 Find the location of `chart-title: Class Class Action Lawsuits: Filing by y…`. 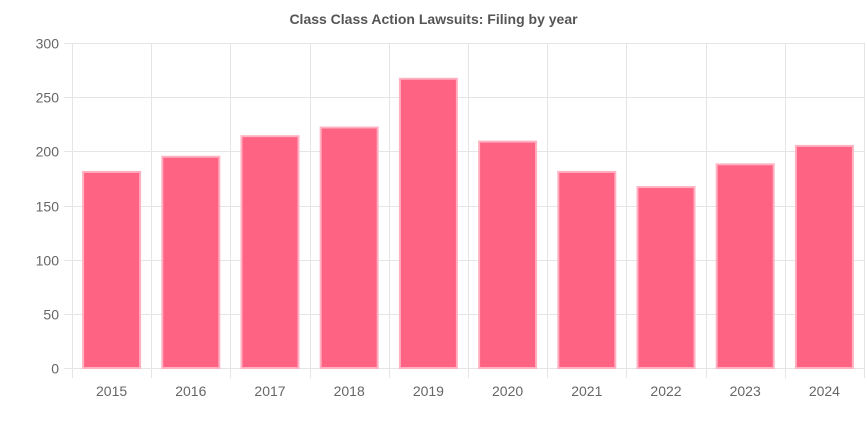

chart-title: Class Class Action Lawsuits: Filing by y… is located at coordinates (433, 19).